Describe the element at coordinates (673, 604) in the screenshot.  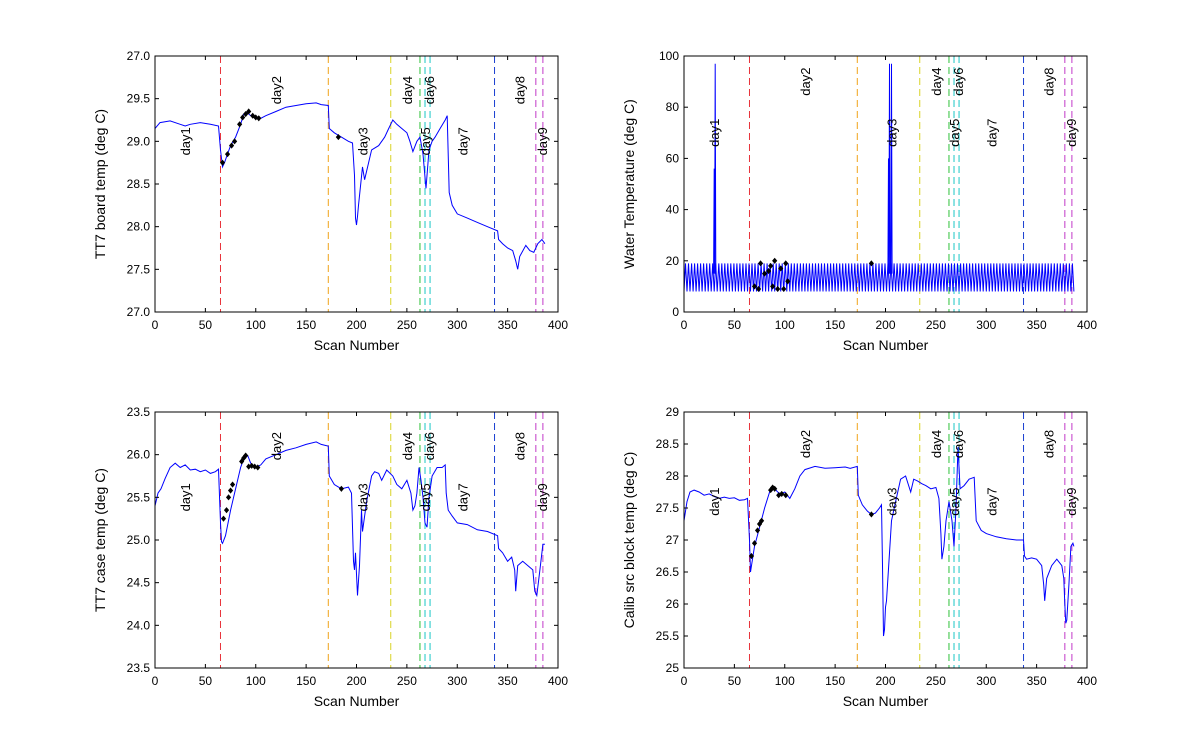
I see `y-tick-label: 26` at that location.